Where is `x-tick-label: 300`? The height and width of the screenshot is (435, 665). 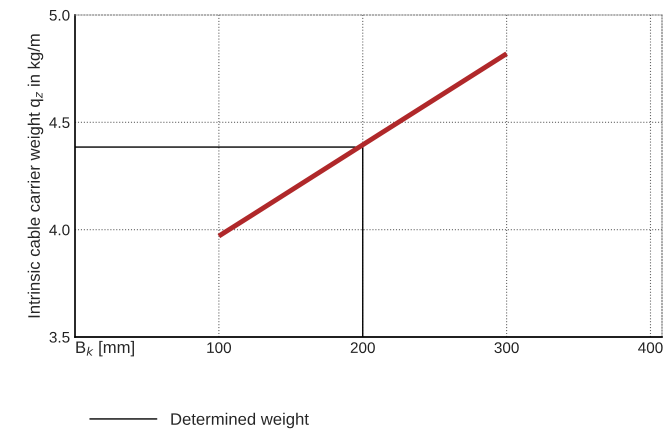 x-tick-label: 300 is located at coordinates (506, 348).